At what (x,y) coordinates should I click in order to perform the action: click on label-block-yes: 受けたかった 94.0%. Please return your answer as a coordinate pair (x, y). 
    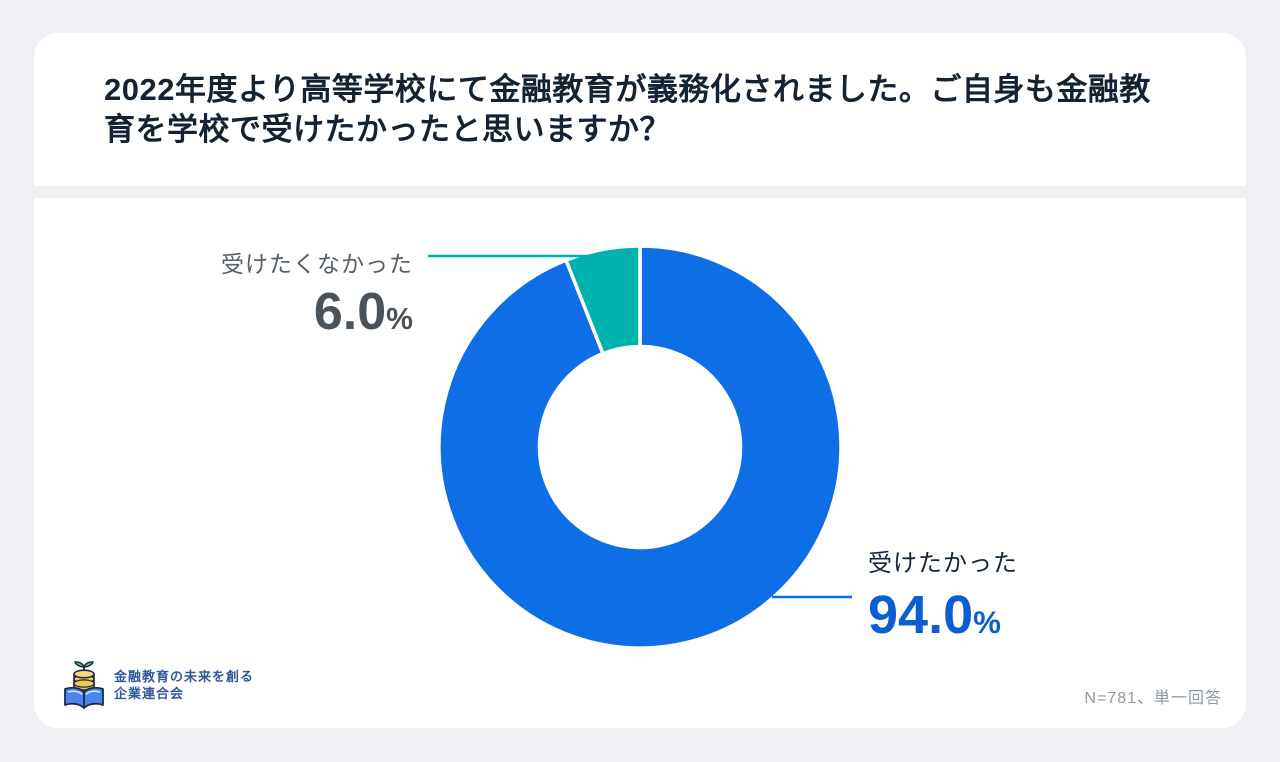
    Looking at the image, I should click on (943, 599).